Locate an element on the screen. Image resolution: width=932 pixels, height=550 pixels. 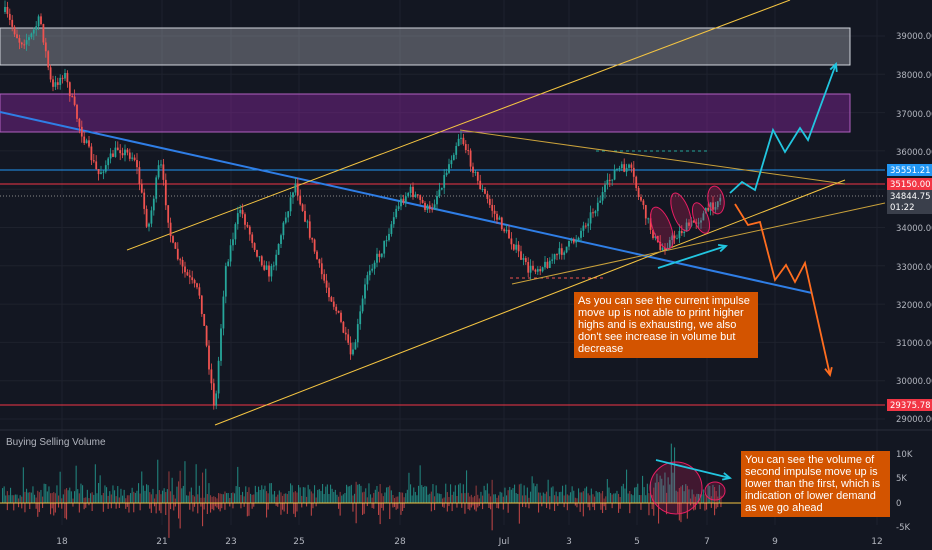
current-price-box is located at coordinates (909, 202).